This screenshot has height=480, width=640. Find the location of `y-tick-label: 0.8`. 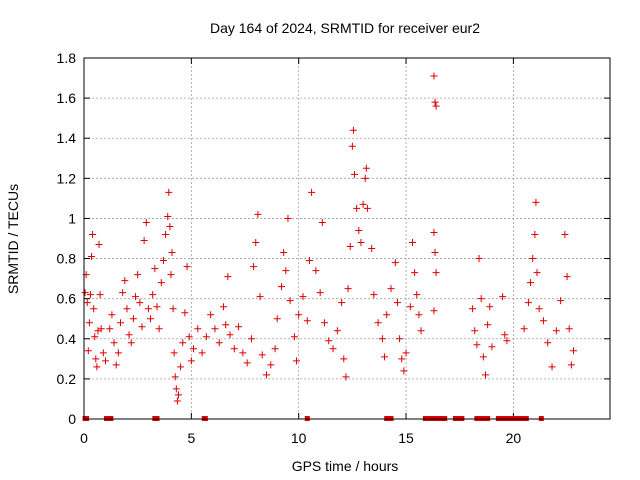

y-tick-label: 0.8 is located at coordinates (67, 259).